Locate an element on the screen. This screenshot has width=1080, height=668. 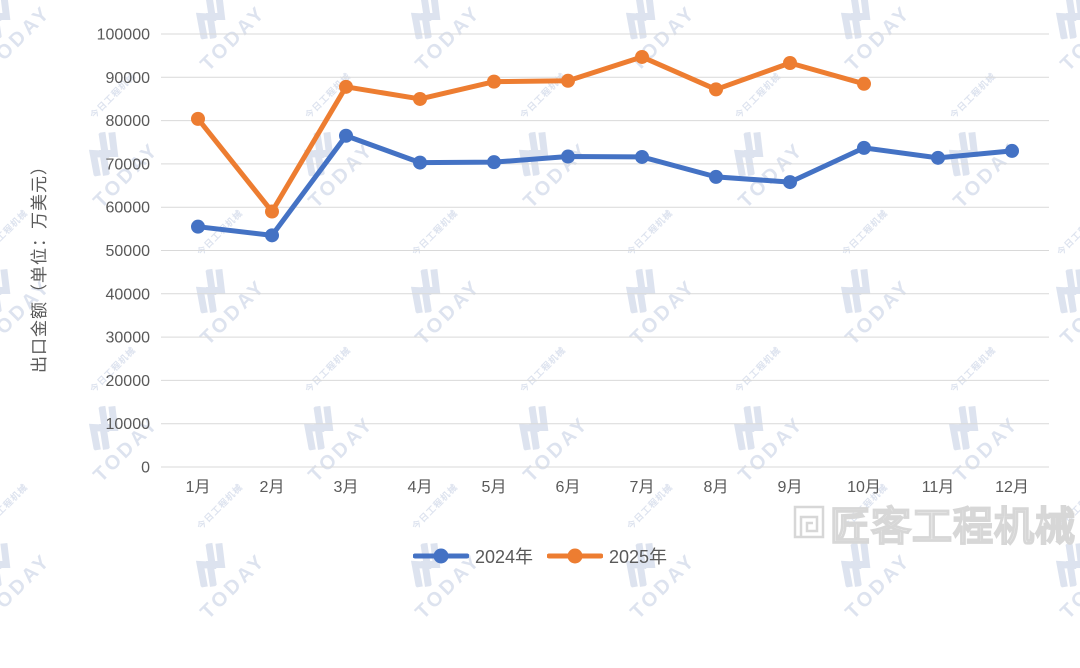
y-tick-label: 70000 is located at coordinates (128, 164).